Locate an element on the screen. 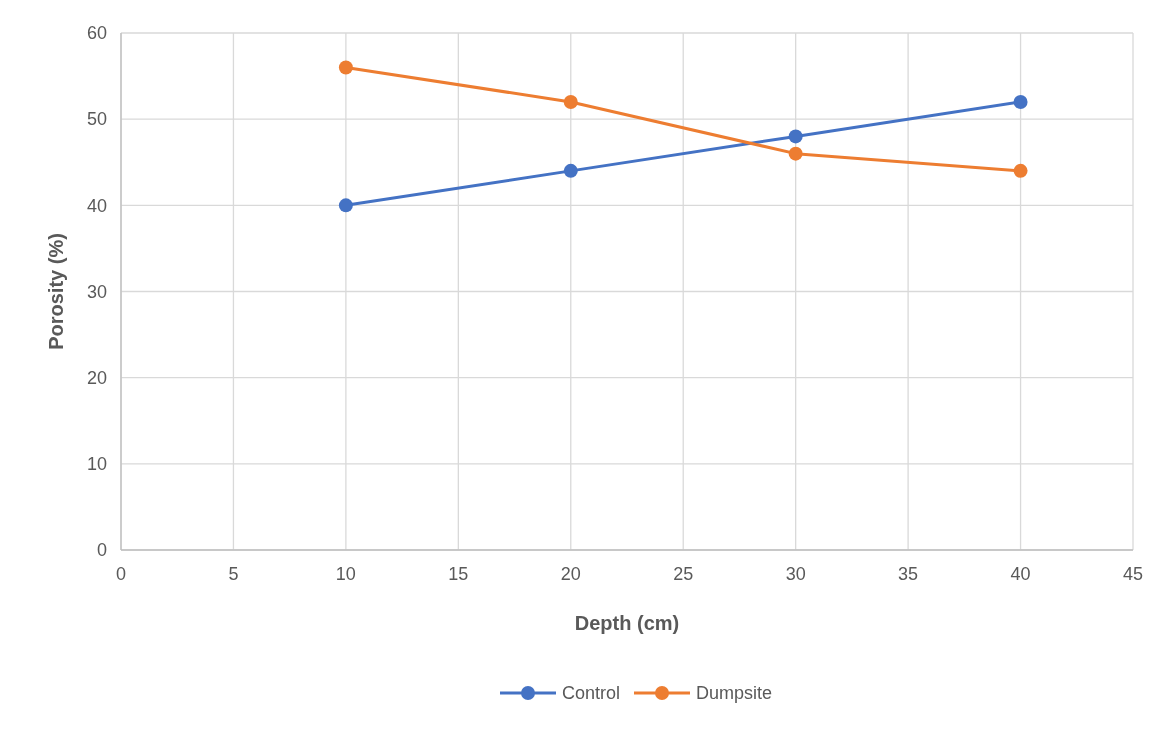  x-tick-label: 45 is located at coordinates (1133, 574).